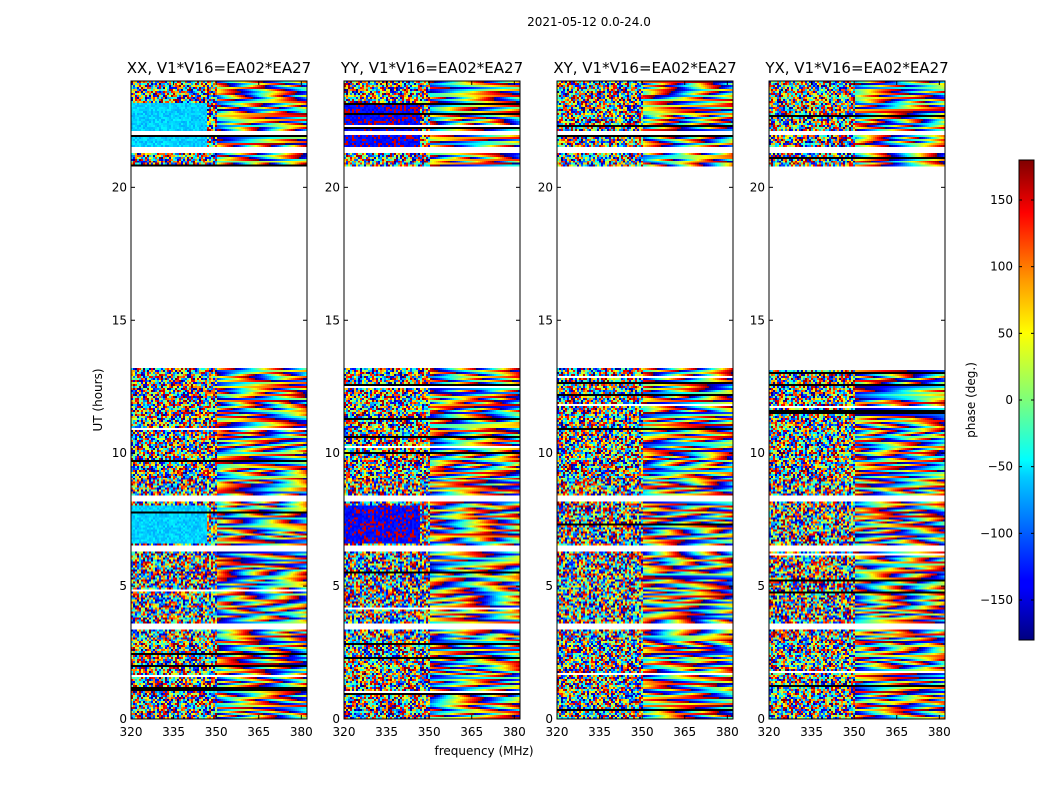 The width and height of the screenshot is (1050, 800). Describe the element at coordinates (98, 399) in the screenshot. I see `y-axis-label: UT (hours)` at that location.